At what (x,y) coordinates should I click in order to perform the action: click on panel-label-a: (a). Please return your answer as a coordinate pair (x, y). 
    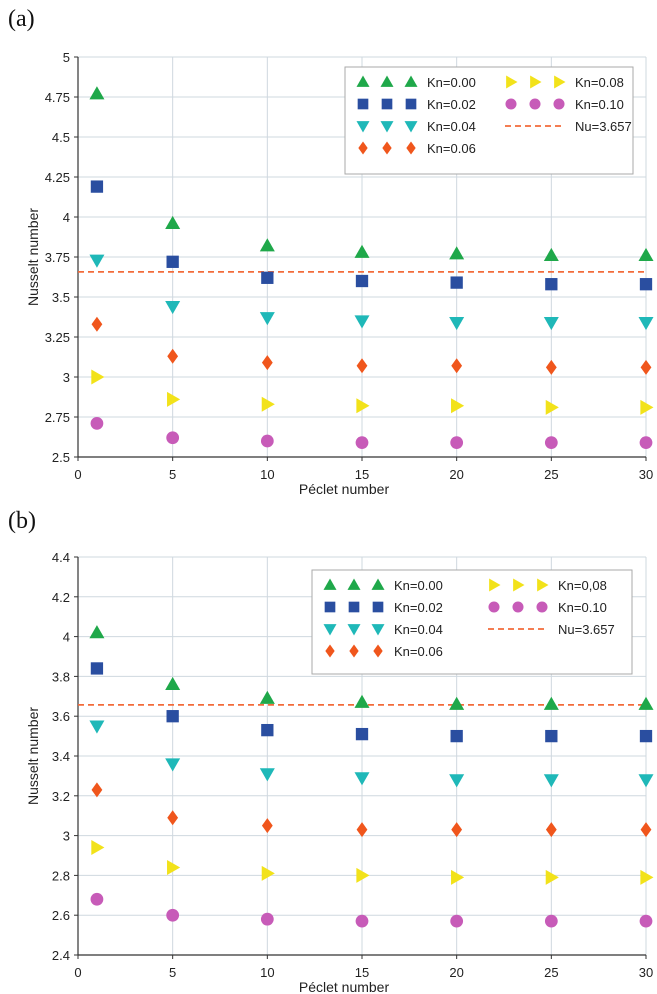
    Looking at the image, I should click on (21, 19).